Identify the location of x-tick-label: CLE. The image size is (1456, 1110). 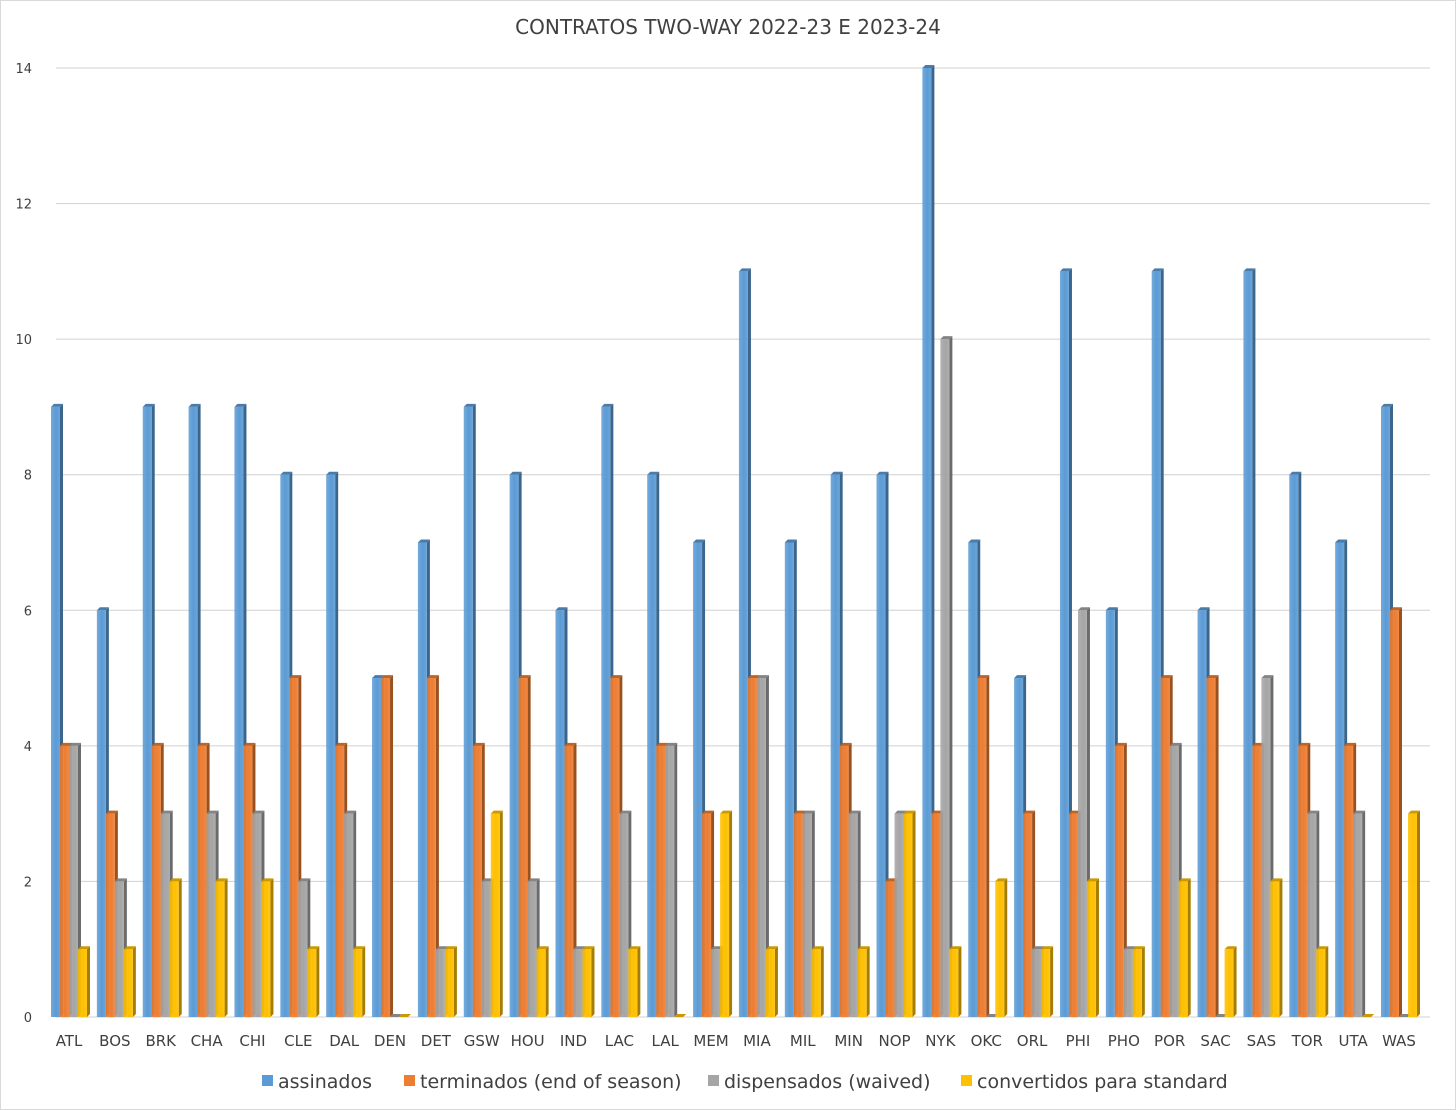
(298, 1041).